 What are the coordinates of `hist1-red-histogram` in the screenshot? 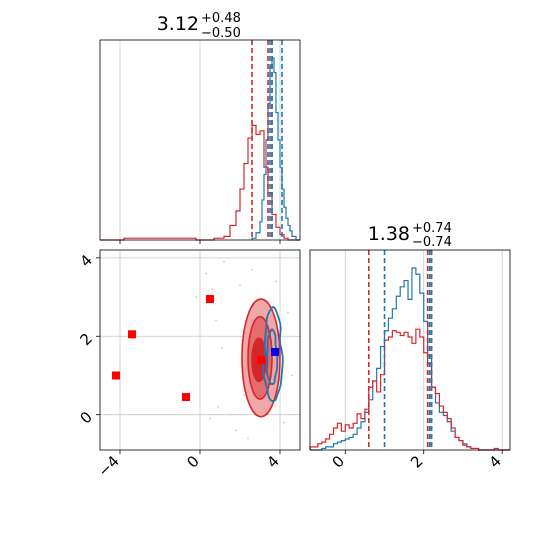 It's located at (200, 182).